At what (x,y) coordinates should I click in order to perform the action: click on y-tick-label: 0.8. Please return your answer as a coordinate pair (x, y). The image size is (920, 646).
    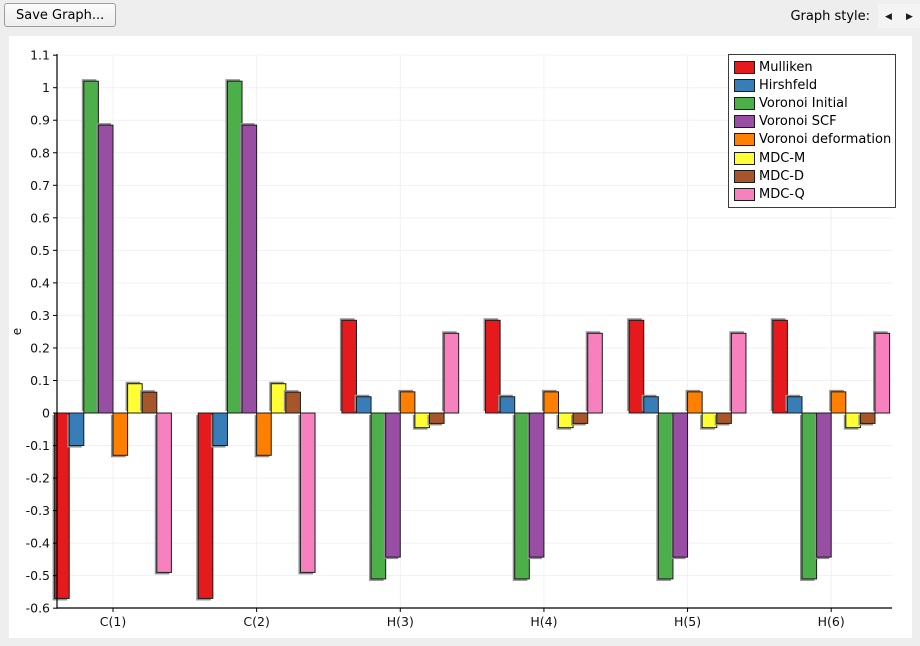
    Looking at the image, I should click on (40, 152).